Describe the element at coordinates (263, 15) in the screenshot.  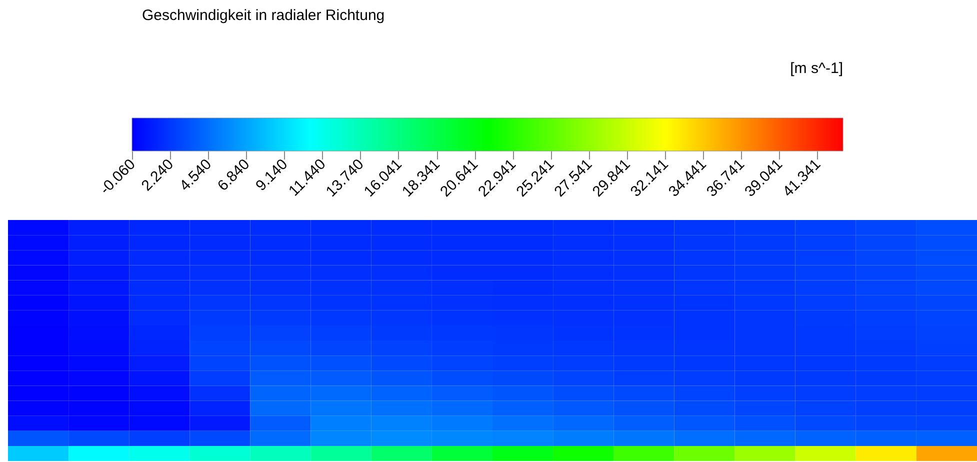
I see `chart-title: Geschwindigkeit in radialer Richtung` at that location.